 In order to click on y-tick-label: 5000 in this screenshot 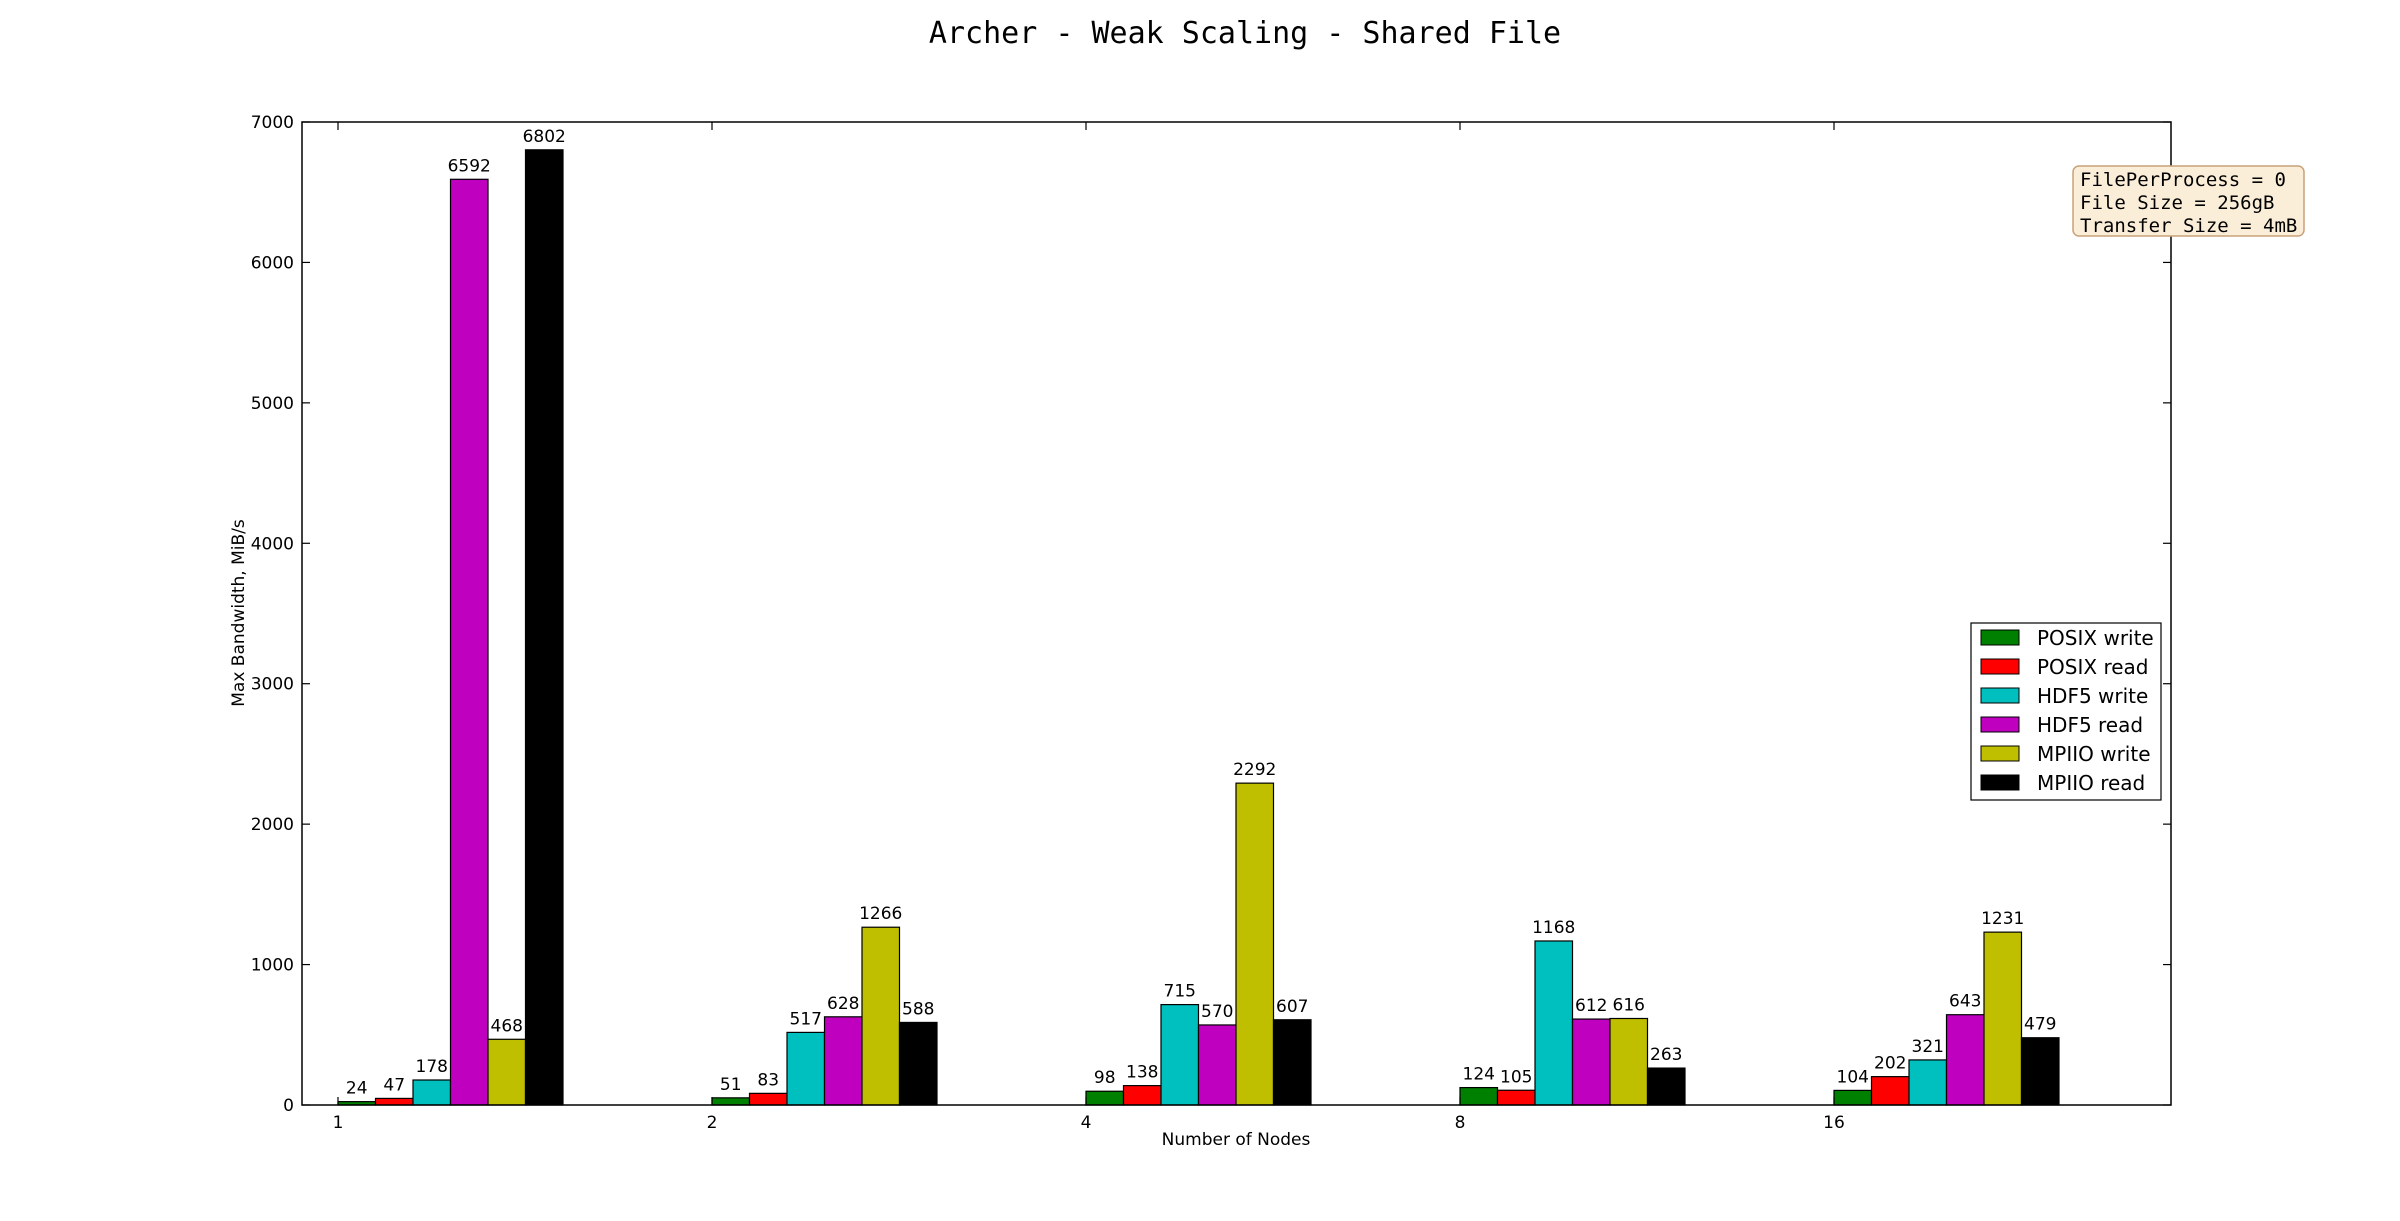, I will do `click(272, 404)`.